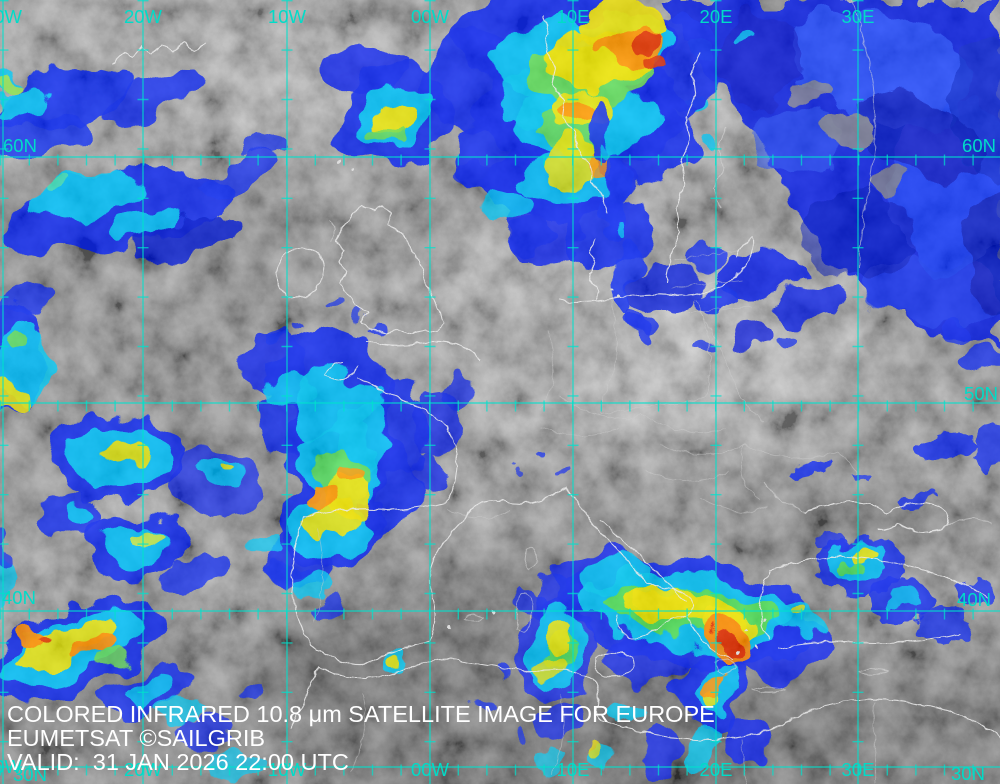  What do you see at coordinates (858, 16) in the screenshot?
I see `grid-label-top-30e: 30E` at bounding box center [858, 16].